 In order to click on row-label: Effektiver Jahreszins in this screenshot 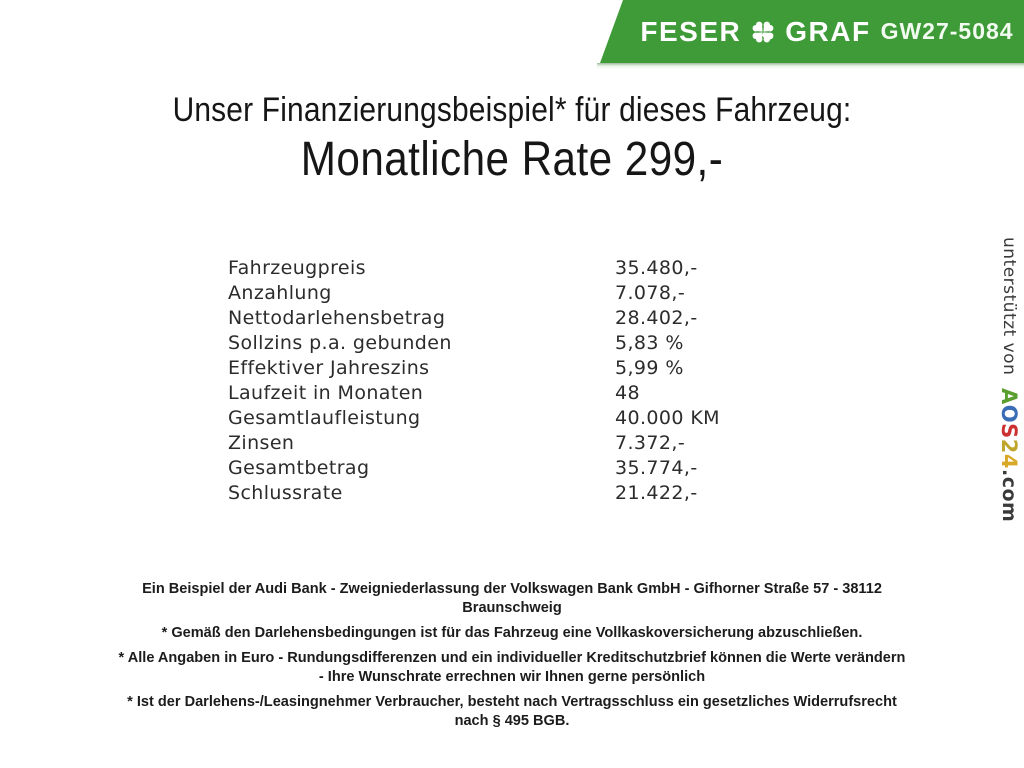, I will do `click(329, 368)`.